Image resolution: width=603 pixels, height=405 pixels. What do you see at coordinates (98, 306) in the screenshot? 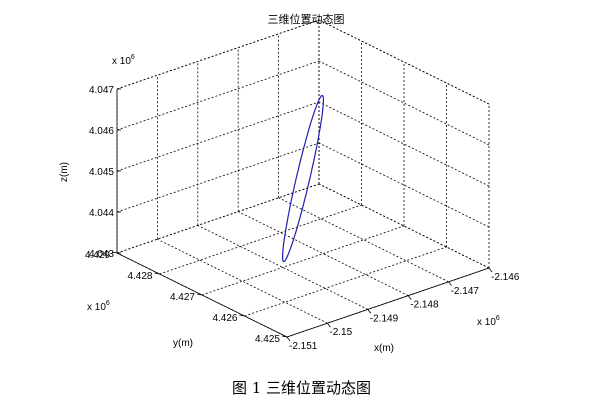
I see `y-axis-exponent: x 106` at bounding box center [98, 306].